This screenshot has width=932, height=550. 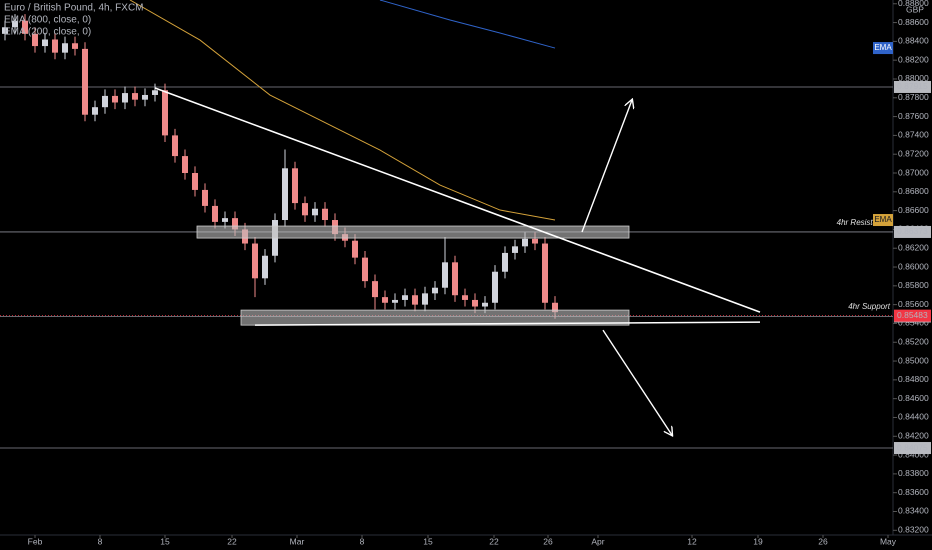 I want to click on trendline, so click(x=507, y=323).